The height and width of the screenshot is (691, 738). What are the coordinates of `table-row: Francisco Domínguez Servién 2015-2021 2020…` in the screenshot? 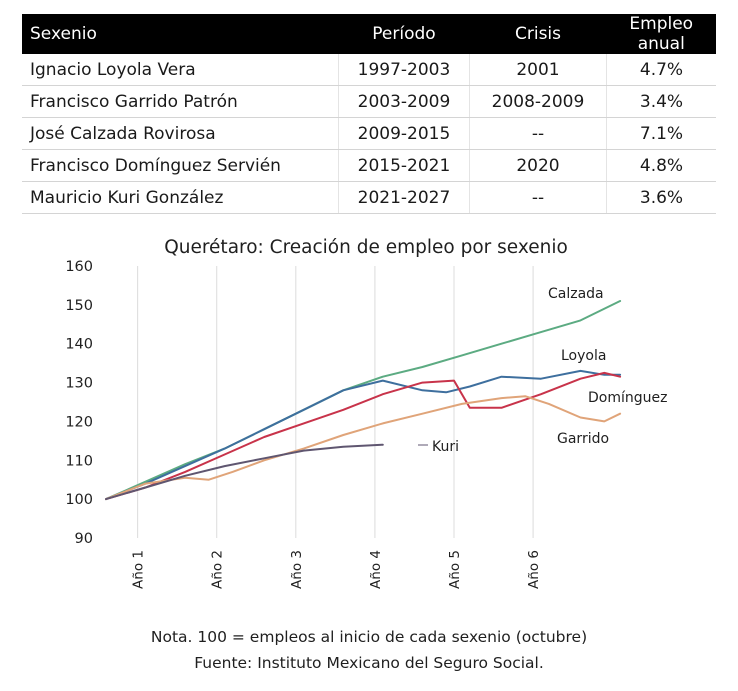 It's located at (369, 165).